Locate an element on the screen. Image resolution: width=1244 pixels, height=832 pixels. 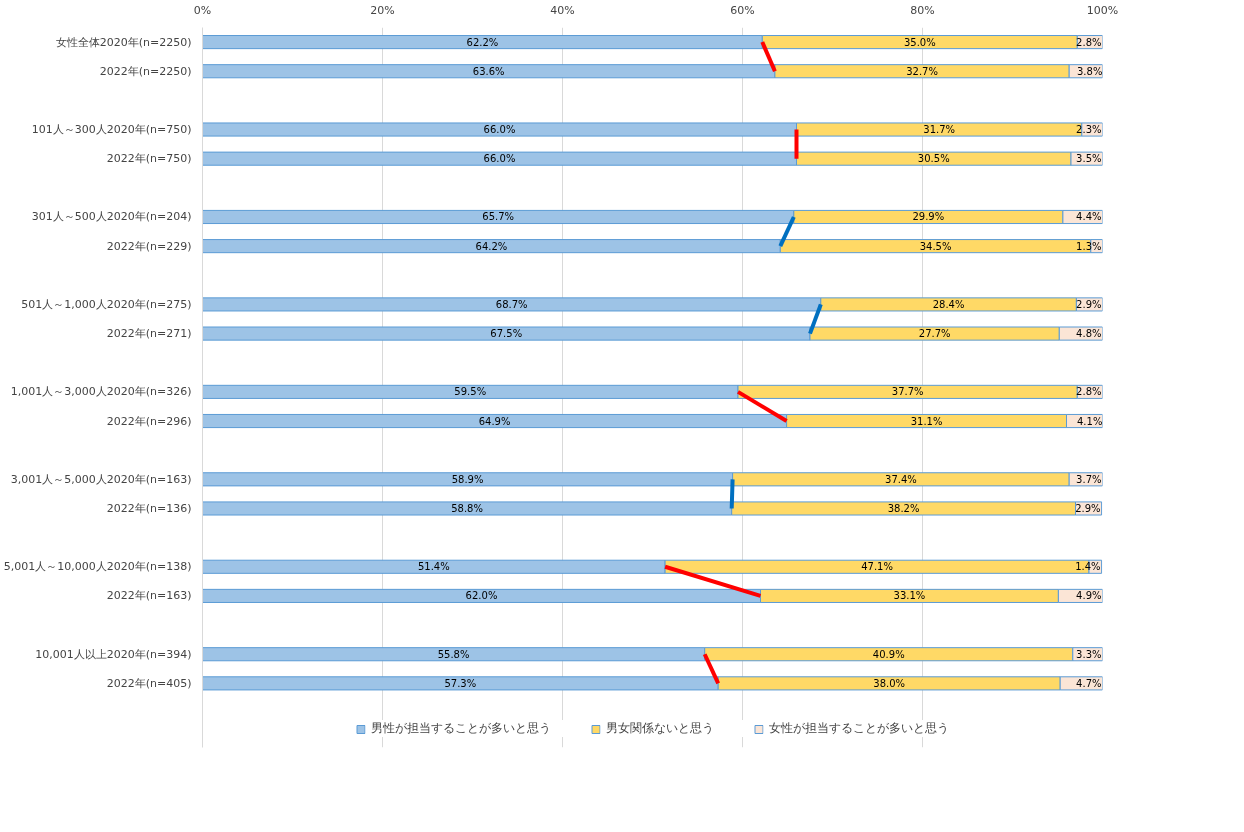
data-label: 64.9% is located at coordinates (494, 421).